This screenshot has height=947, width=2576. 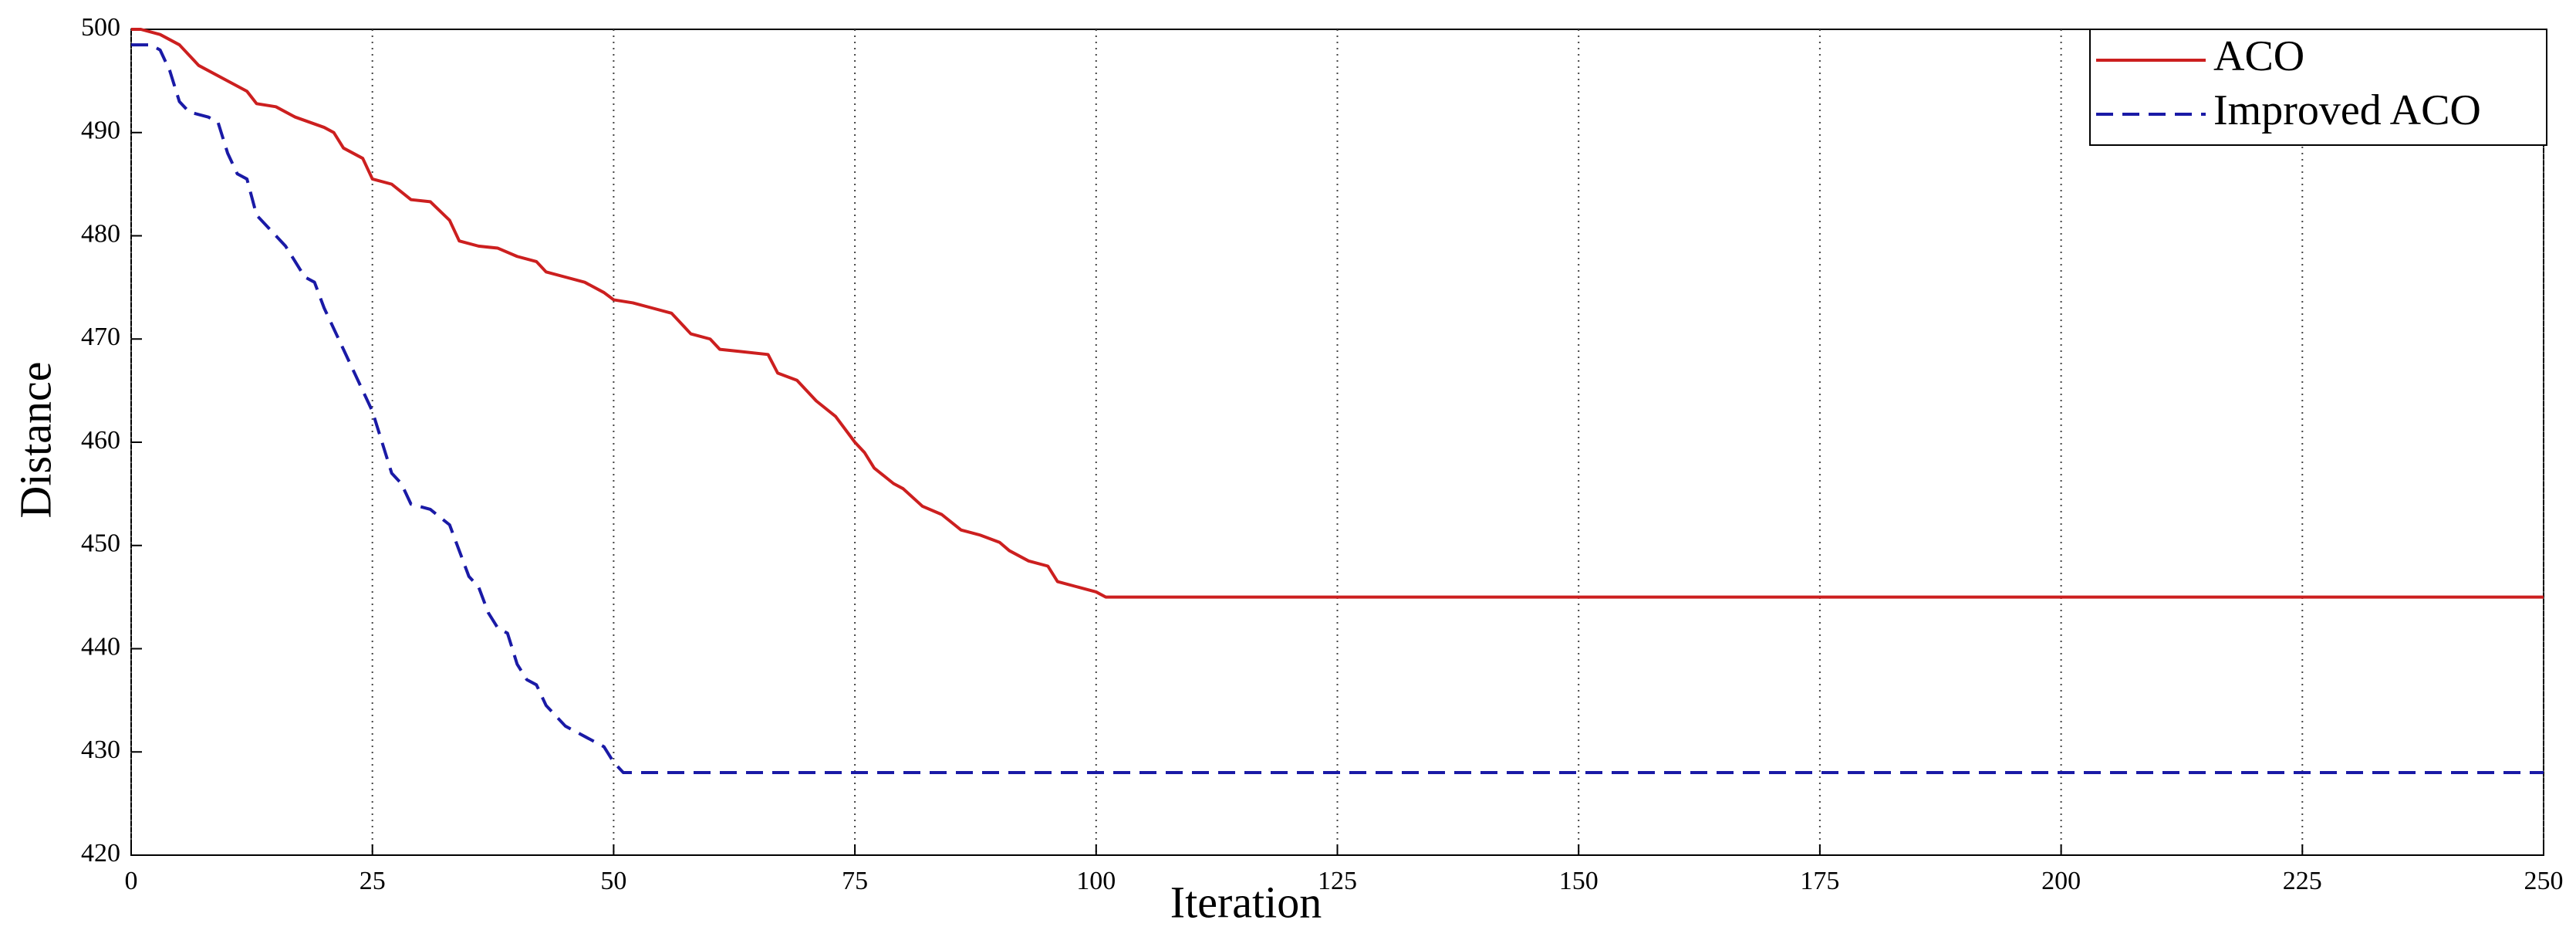 What do you see at coordinates (373, 881) in the screenshot?
I see `x-tick-label: 25` at bounding box center [373, 881].